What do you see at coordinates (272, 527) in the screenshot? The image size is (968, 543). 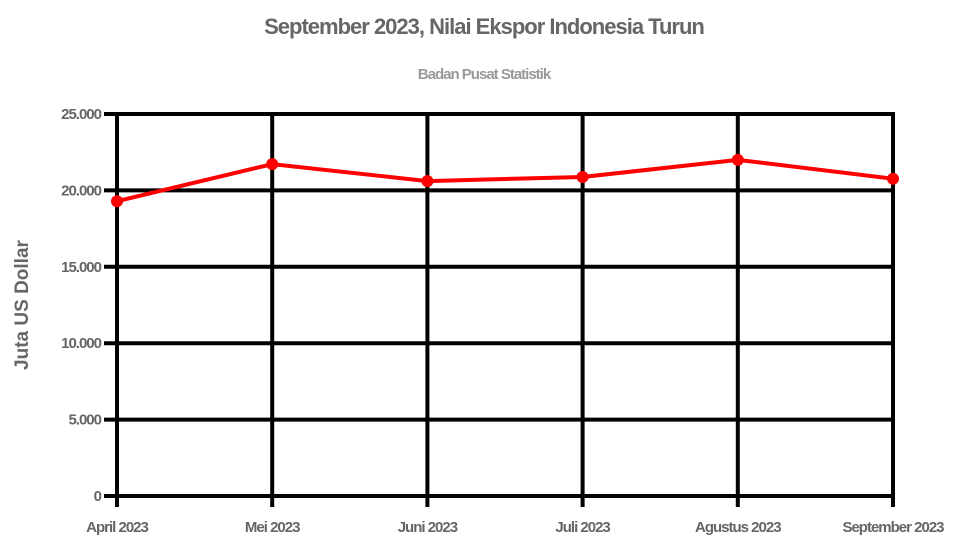 I see `x-tick-label: Mei 2023` at bounding box center [272, 527].